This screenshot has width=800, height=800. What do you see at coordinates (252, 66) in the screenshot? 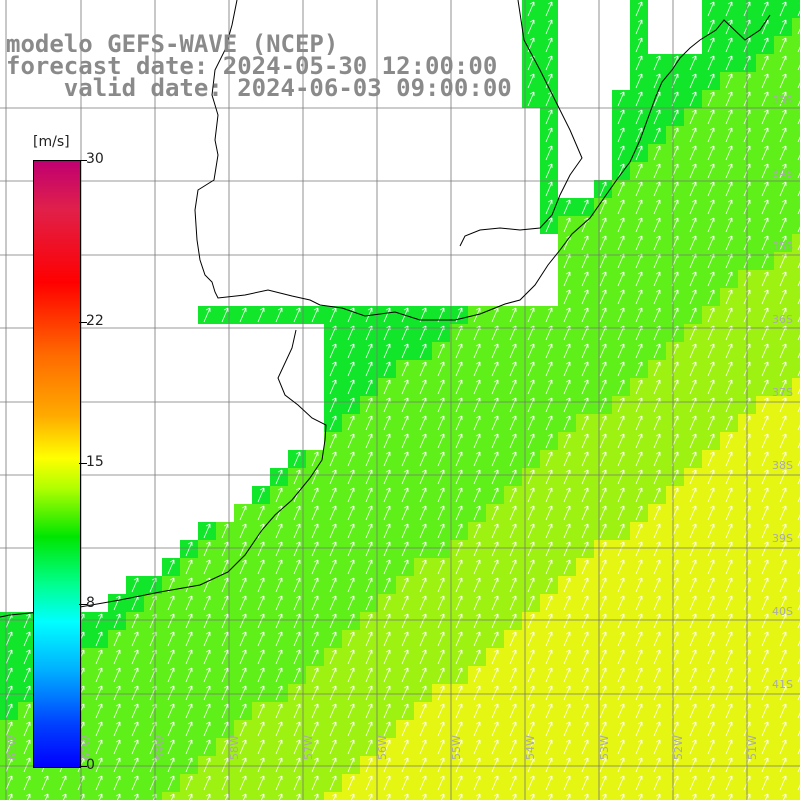
I see `forecast-date: forecast date: 2024-05-30 12:00:00` at bounding box center [252, 66].